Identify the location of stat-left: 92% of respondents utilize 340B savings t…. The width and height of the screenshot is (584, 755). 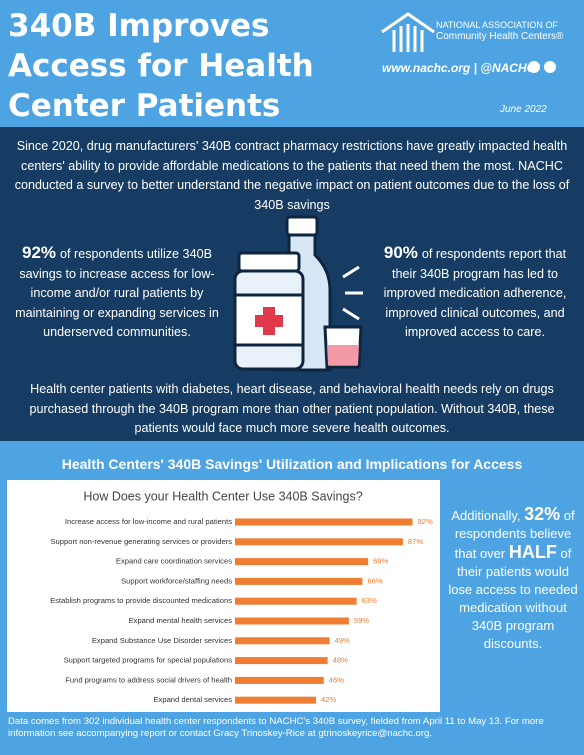
(117, 293).